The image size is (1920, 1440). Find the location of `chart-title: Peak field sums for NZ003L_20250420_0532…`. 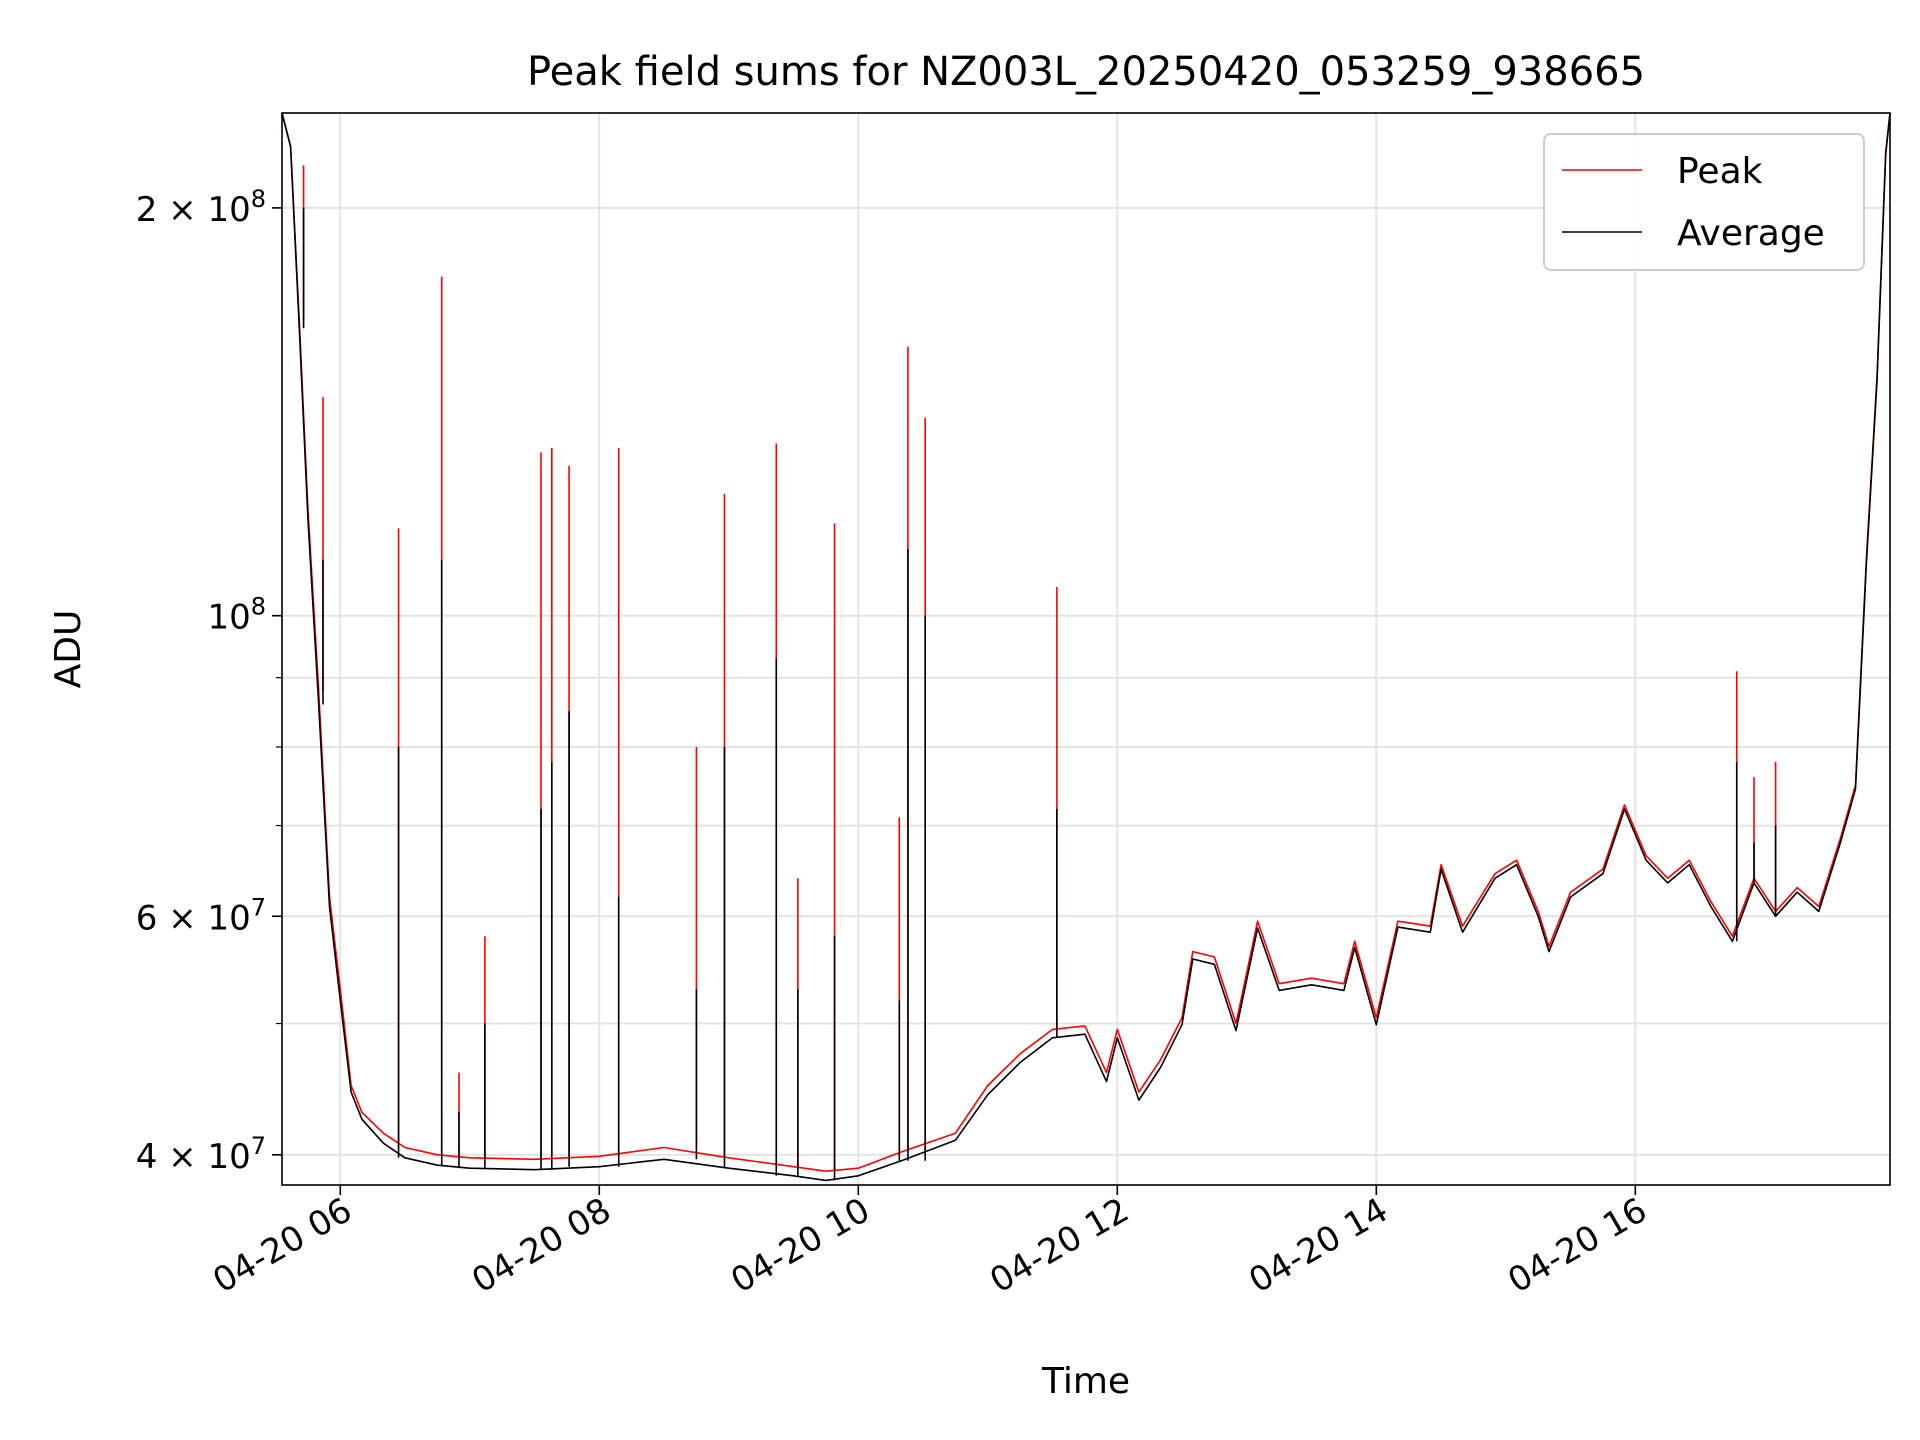

chart-title: Peak field sums for NZ003L_20250420_0532… is located at coordinates (1086, 72).